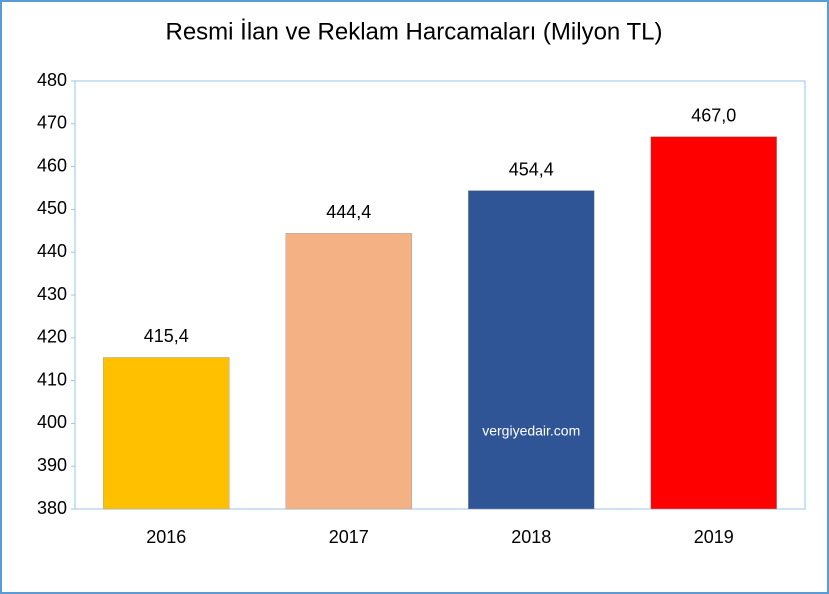 Image resolution: width=829 pixels, height=594 pixels. Describe the element at coordinates (531, 169) in the screenshot. I see `data-label: 454,4` at that location.